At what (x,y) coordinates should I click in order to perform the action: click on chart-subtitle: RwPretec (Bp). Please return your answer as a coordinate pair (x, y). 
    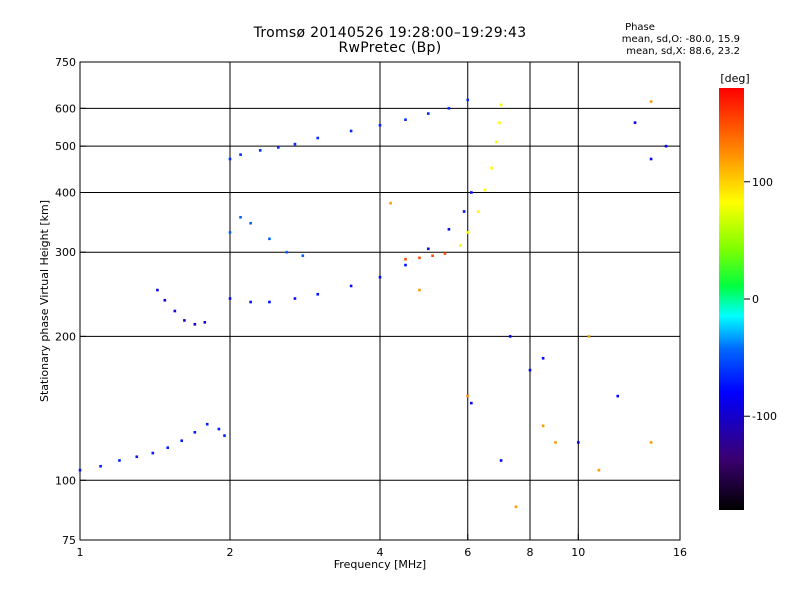
    Looking at the image, I should click on (390, 48).